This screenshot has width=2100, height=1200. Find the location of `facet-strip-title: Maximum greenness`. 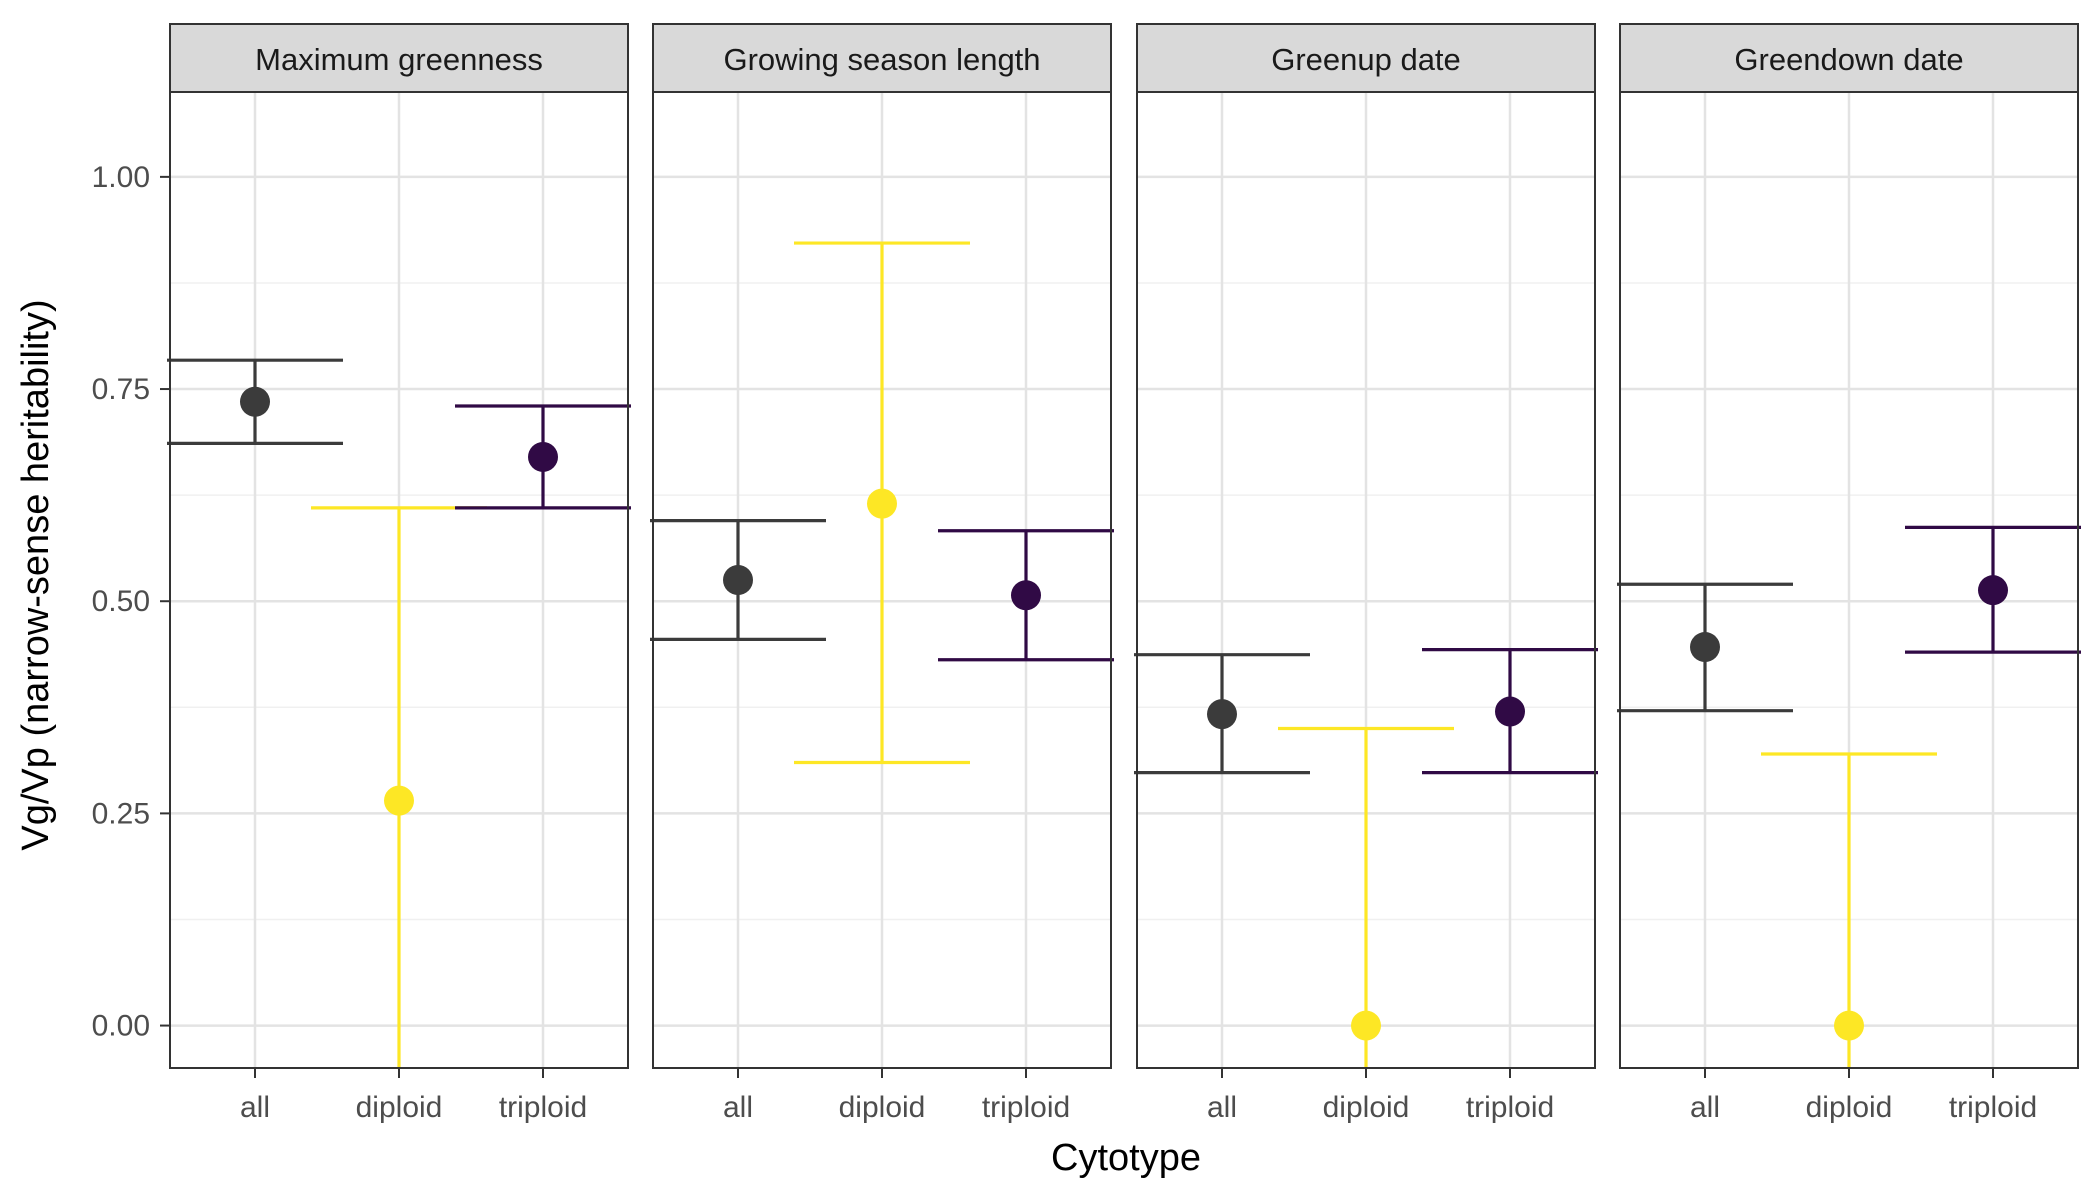

facet-strip-title: Maximum greenness is located at coordinates (399, 59).